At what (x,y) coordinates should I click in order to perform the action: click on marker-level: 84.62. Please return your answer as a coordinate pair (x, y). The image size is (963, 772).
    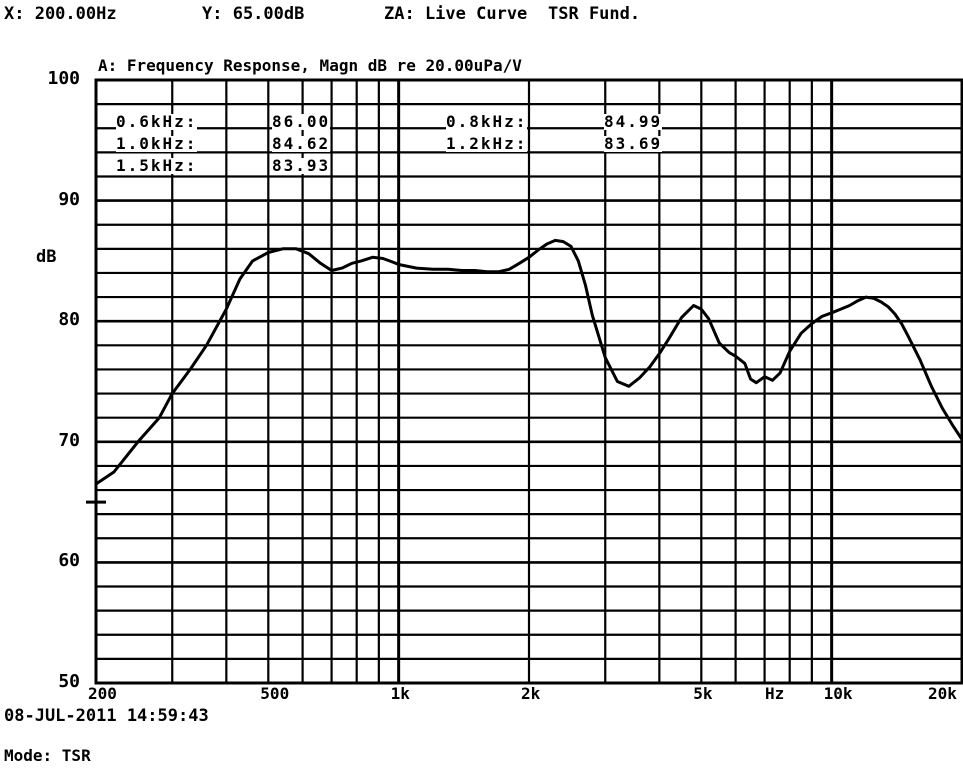
    Looking at the image, I should click on (301, 143).